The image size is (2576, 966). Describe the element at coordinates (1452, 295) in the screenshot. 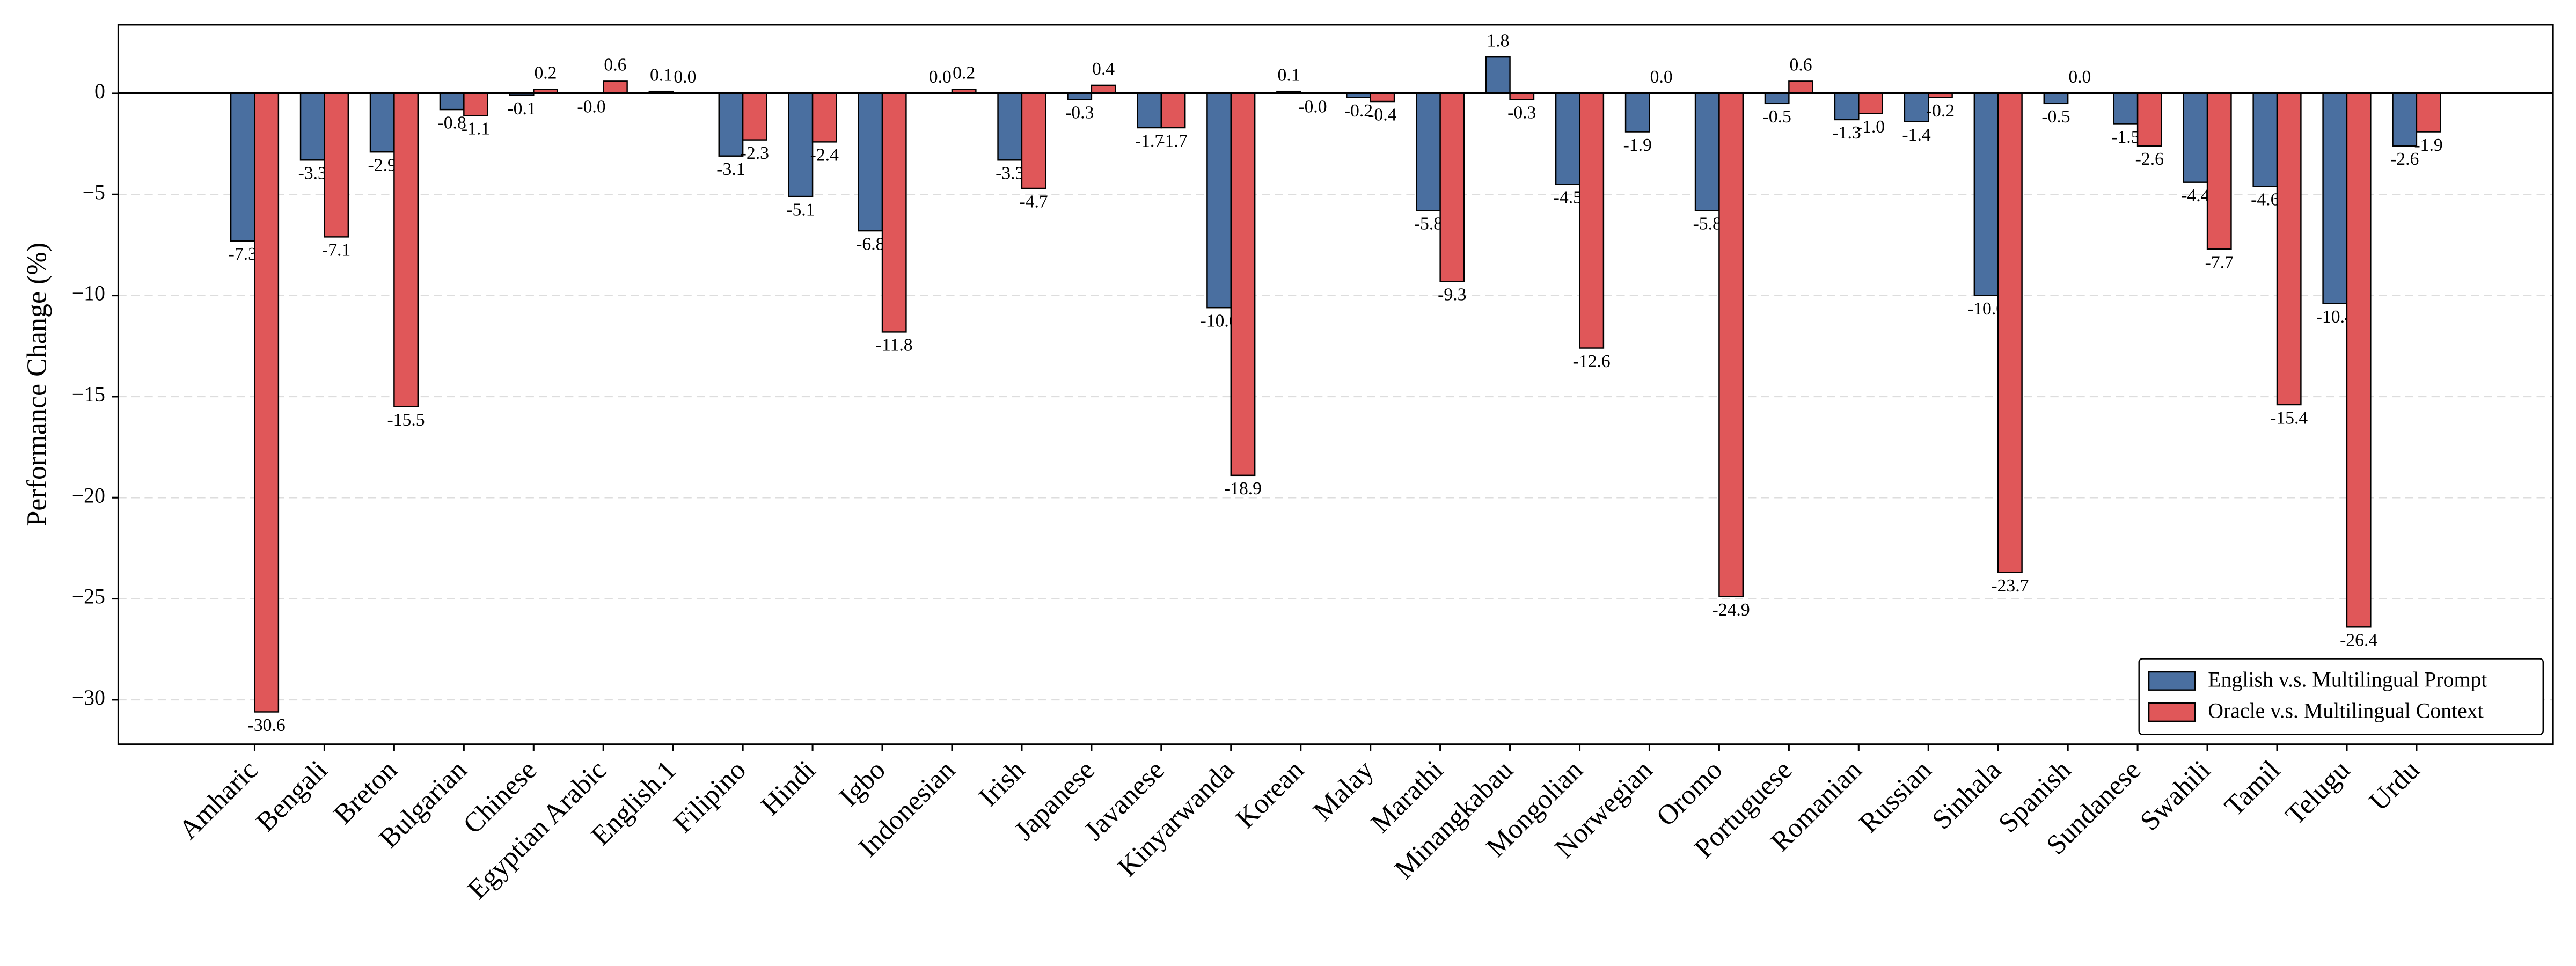

I see `value-label: -9.3` at that location.